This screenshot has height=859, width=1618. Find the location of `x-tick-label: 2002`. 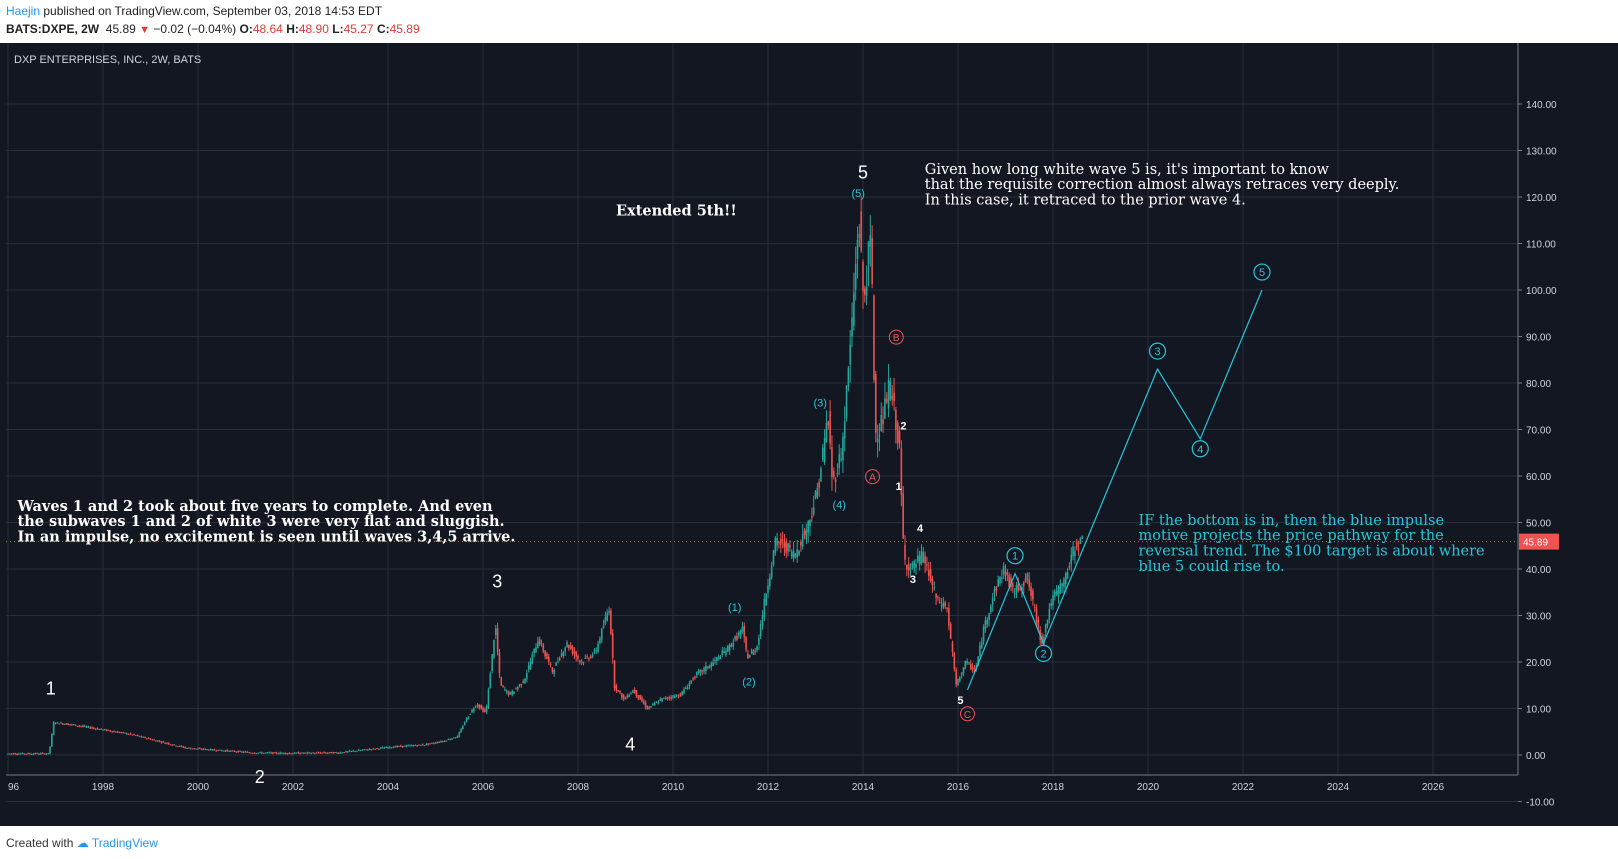

x-tick-label: 2002 is located at coordinates (293, 787).